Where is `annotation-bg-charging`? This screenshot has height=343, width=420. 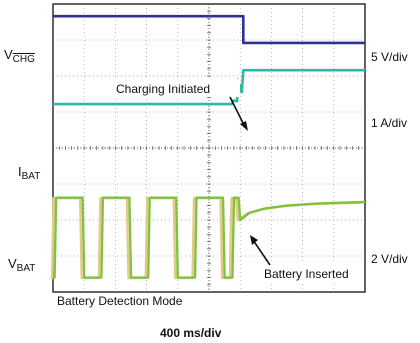
annotation-bg-charging is located at coordinates (176, 88).